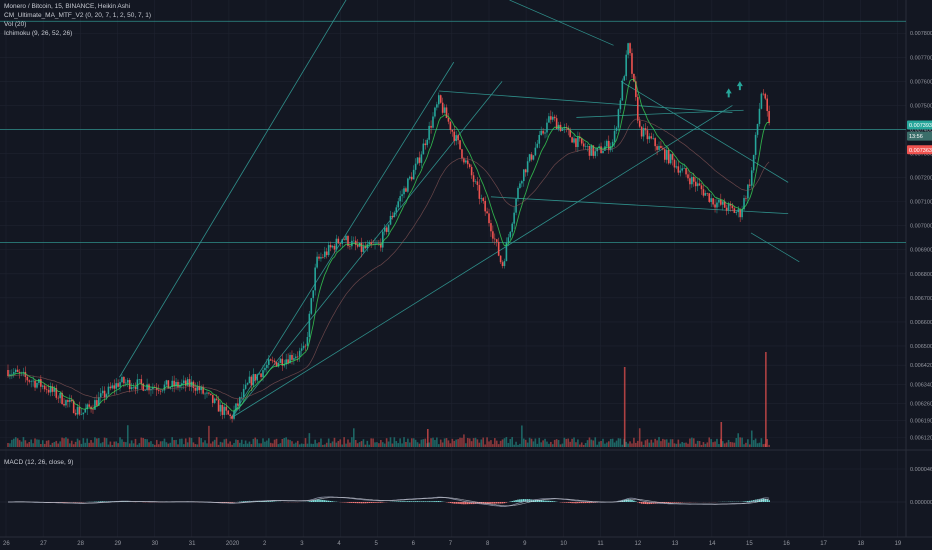 This screenshot has height=550, width=932. I want to click on price-tag-label: 13:56, so click(916, 137).